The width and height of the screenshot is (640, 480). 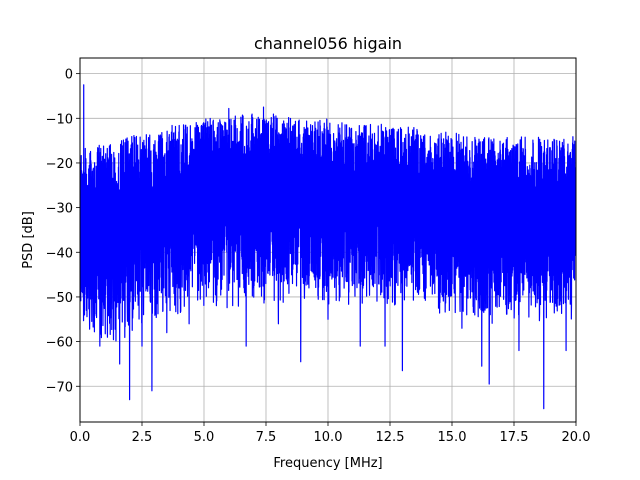 I want to click on y-tick-label: −10, so click(x=59, y=119).